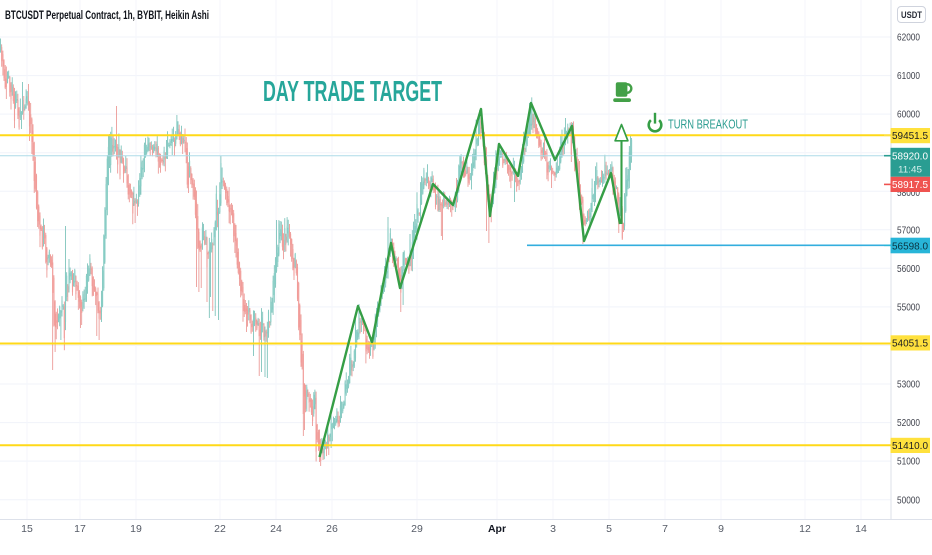  What do you see at coordinates (276, 529) in the screenshot?
I see `svg-text: 24` at bounding box center [276, 529].